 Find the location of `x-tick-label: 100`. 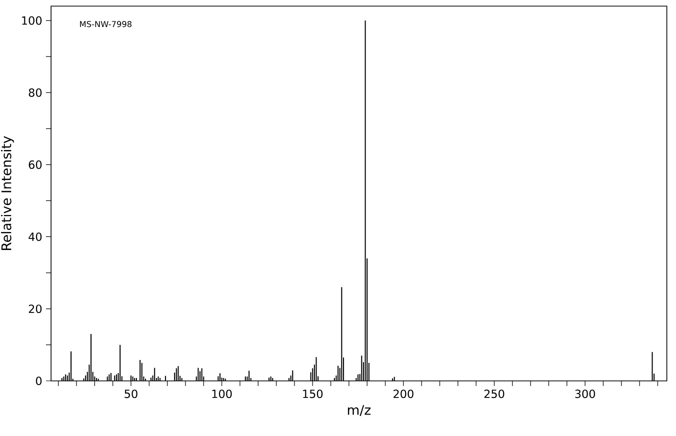

x-tick-label: 100 is located at coordinates (222, 394).